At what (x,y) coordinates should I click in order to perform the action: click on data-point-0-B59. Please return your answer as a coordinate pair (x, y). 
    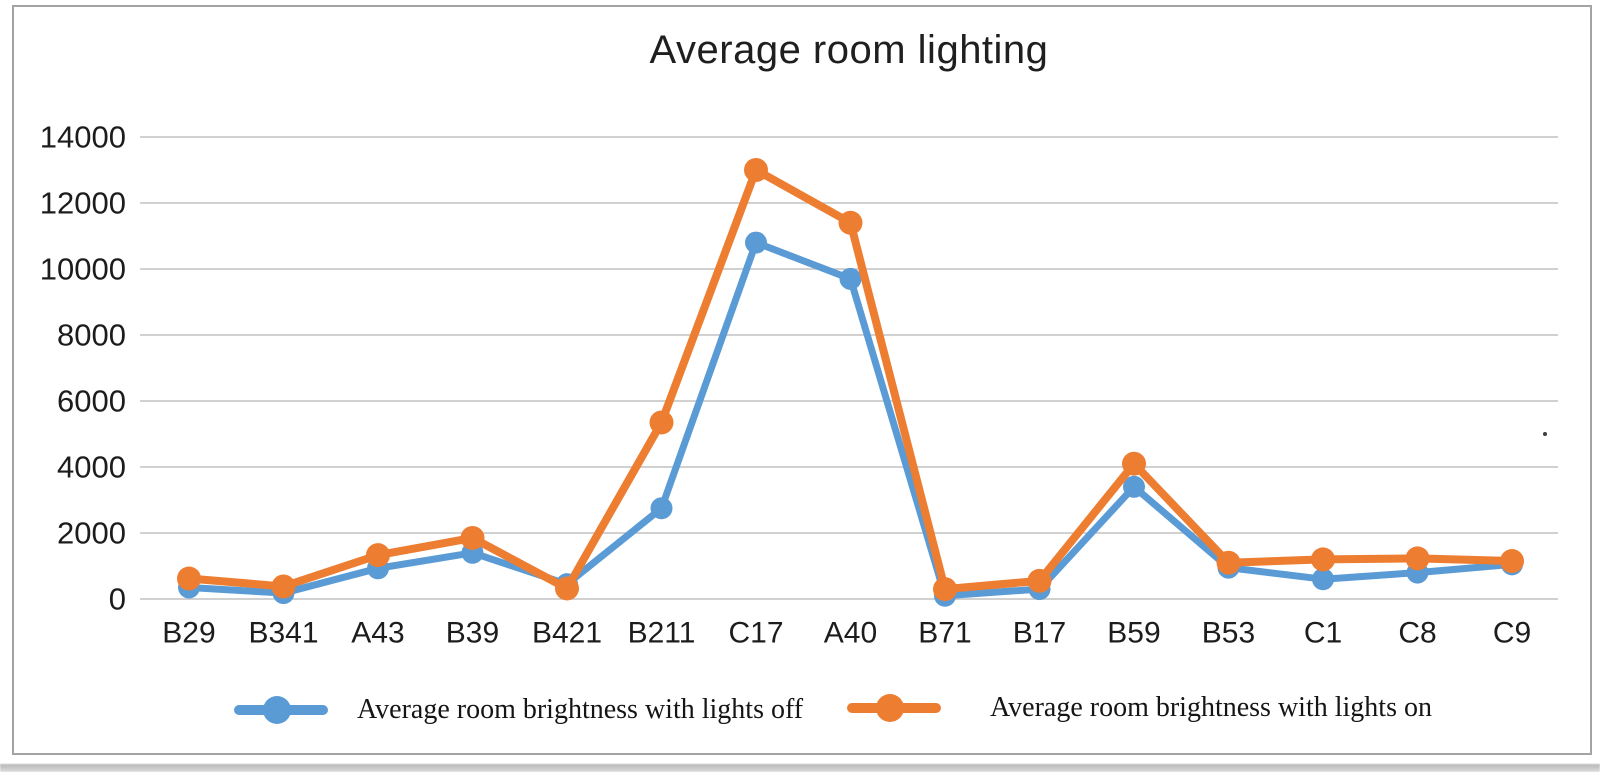
    Looking at the image, I should click on (1134, 486).